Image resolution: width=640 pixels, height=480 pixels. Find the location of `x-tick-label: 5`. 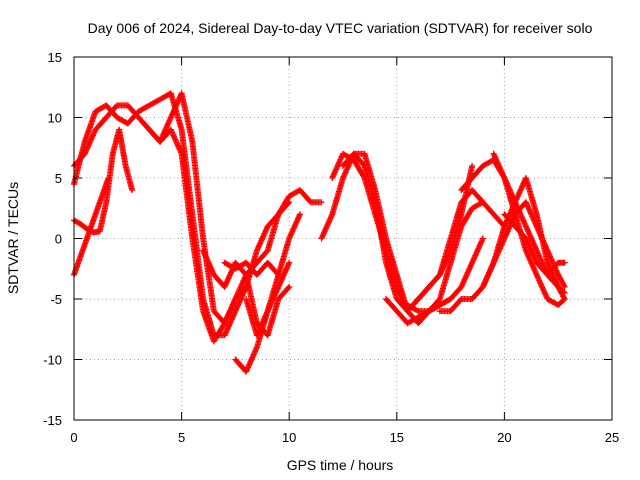

x-tick-label: 5 is located at coordinates (181, 437).